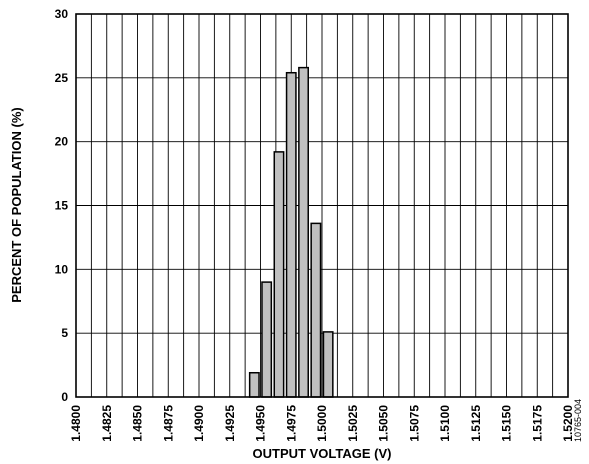 The image size is (589, 464). I want to click on x-tick-label: 1.5025, so click(353, 423).